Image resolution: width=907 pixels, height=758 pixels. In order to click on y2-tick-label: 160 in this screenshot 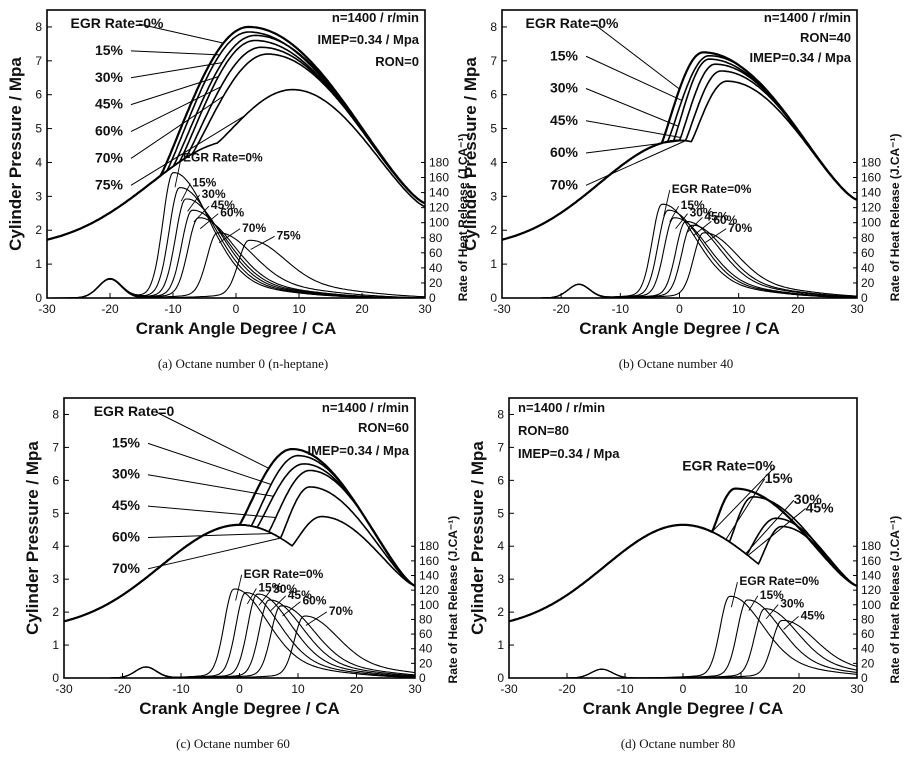, I will do `click(429, 561)`.